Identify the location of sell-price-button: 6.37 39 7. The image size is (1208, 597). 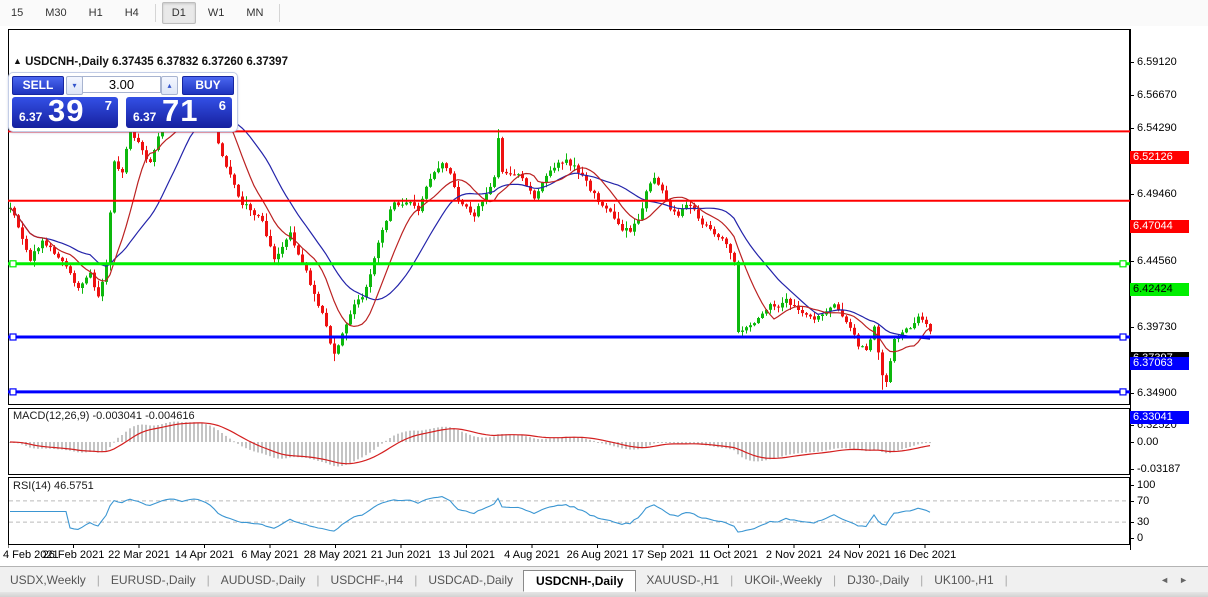
(65, 110).